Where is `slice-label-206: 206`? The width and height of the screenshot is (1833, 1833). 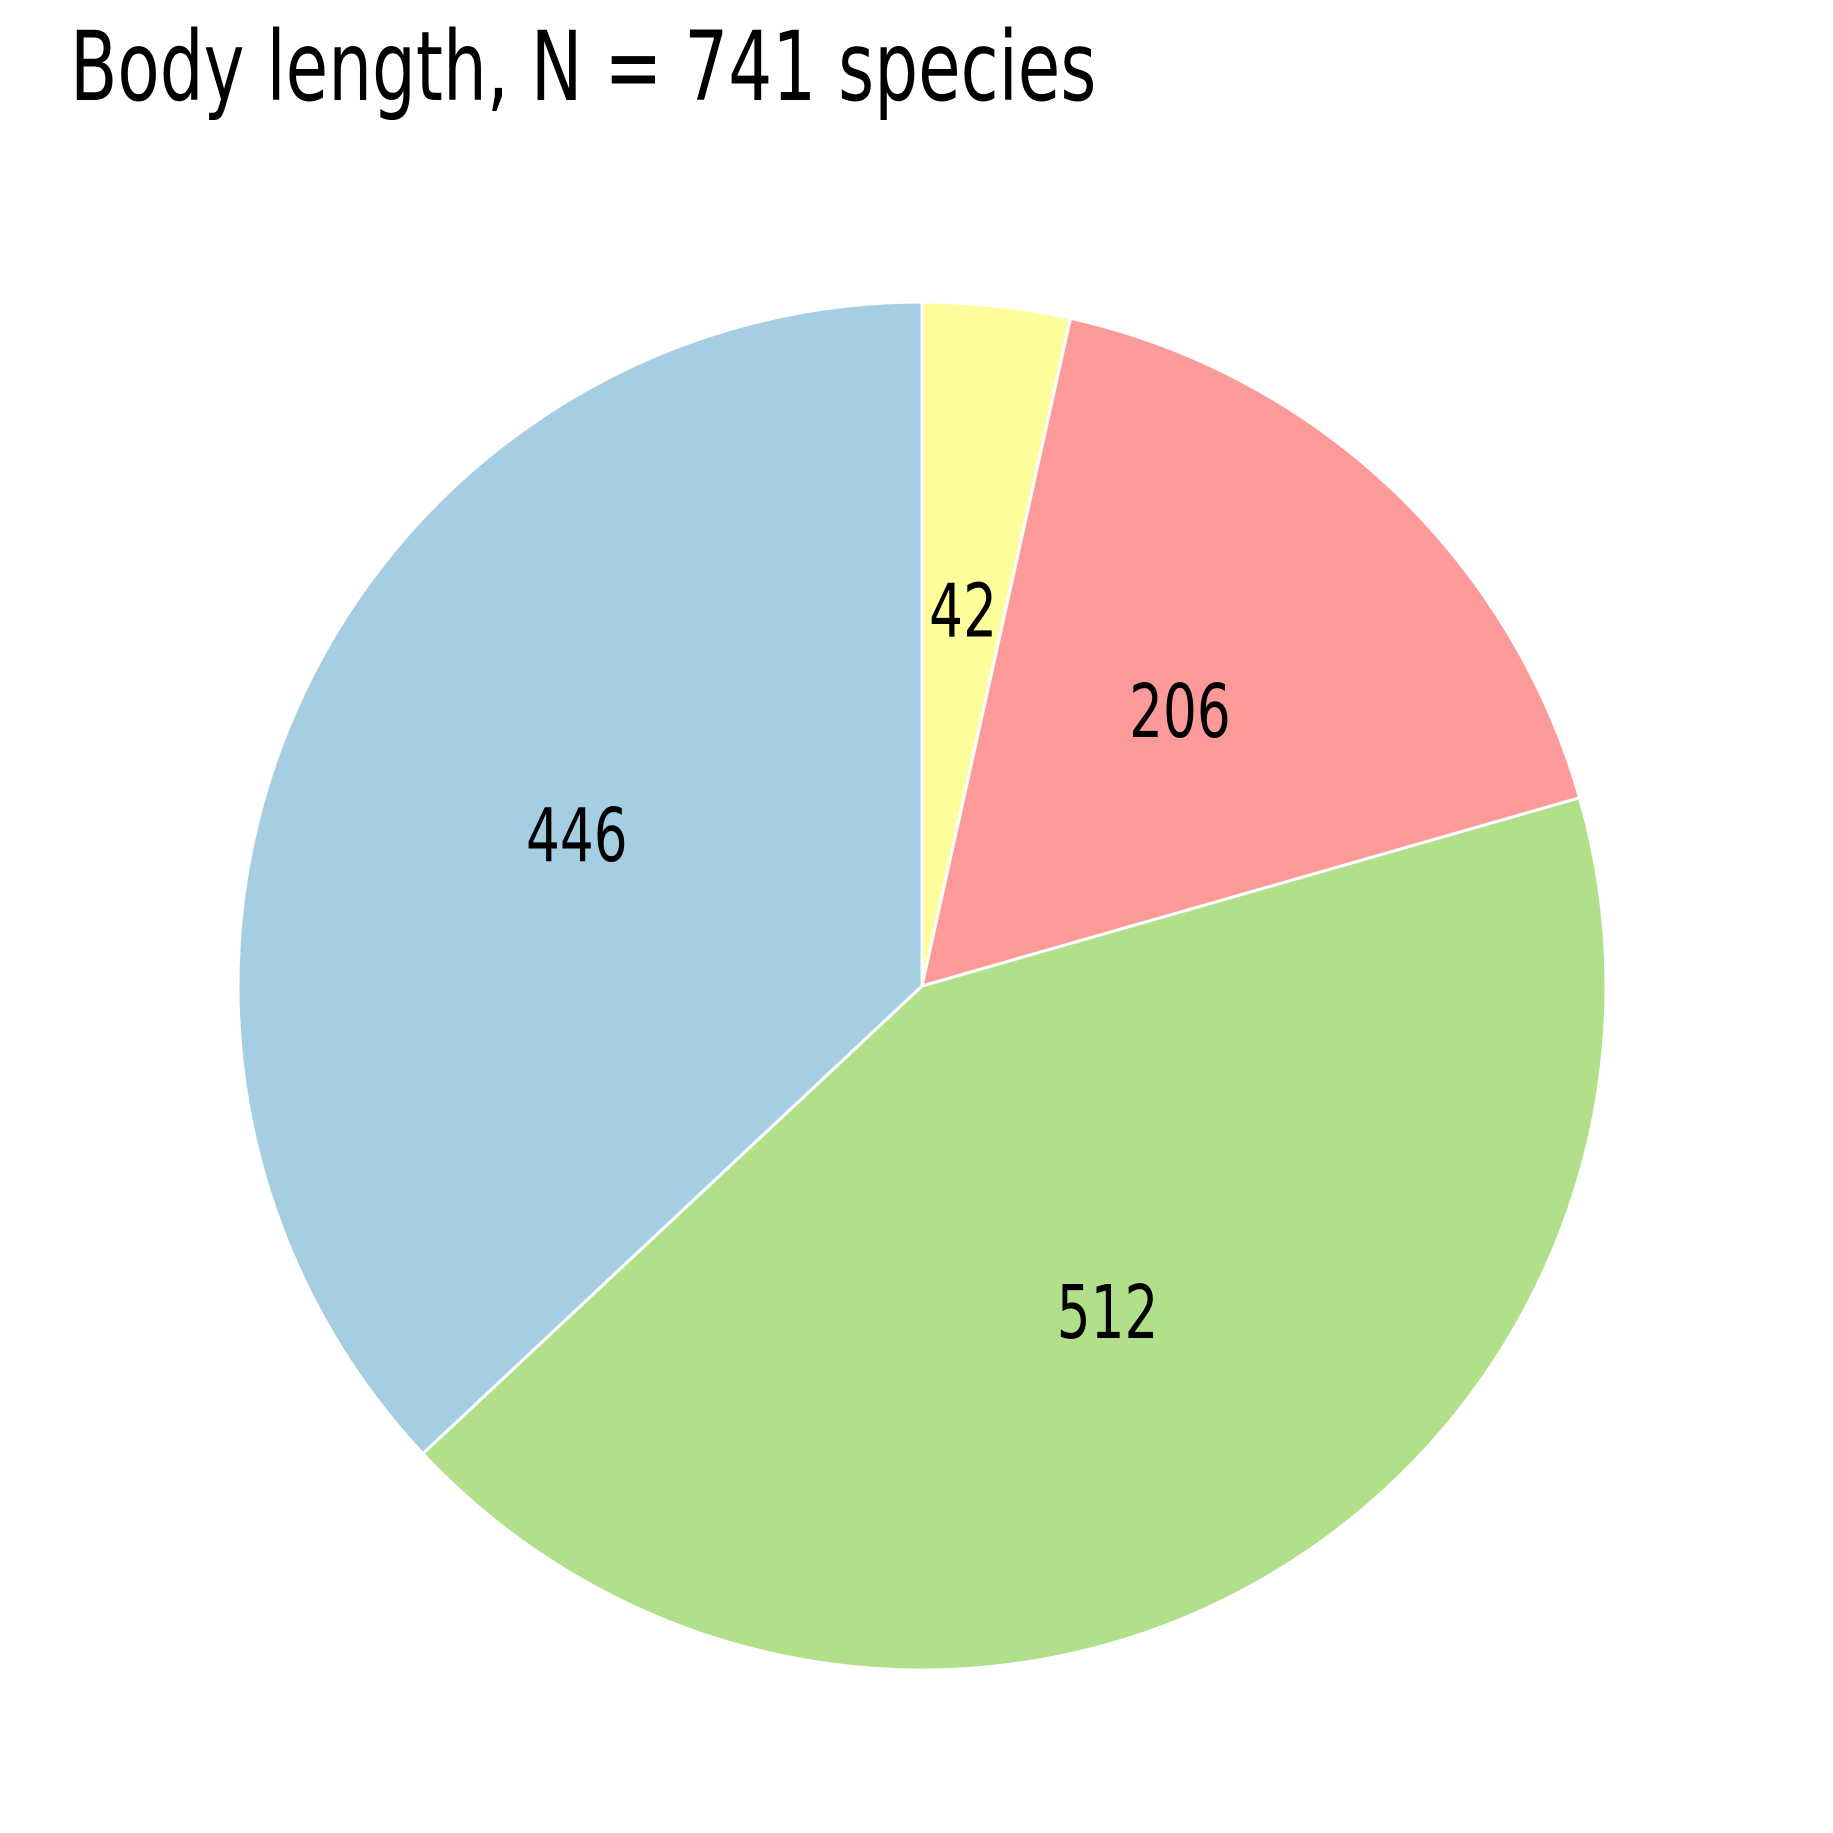
slice-label-206: 206 is located at coordinates (1180, 712).